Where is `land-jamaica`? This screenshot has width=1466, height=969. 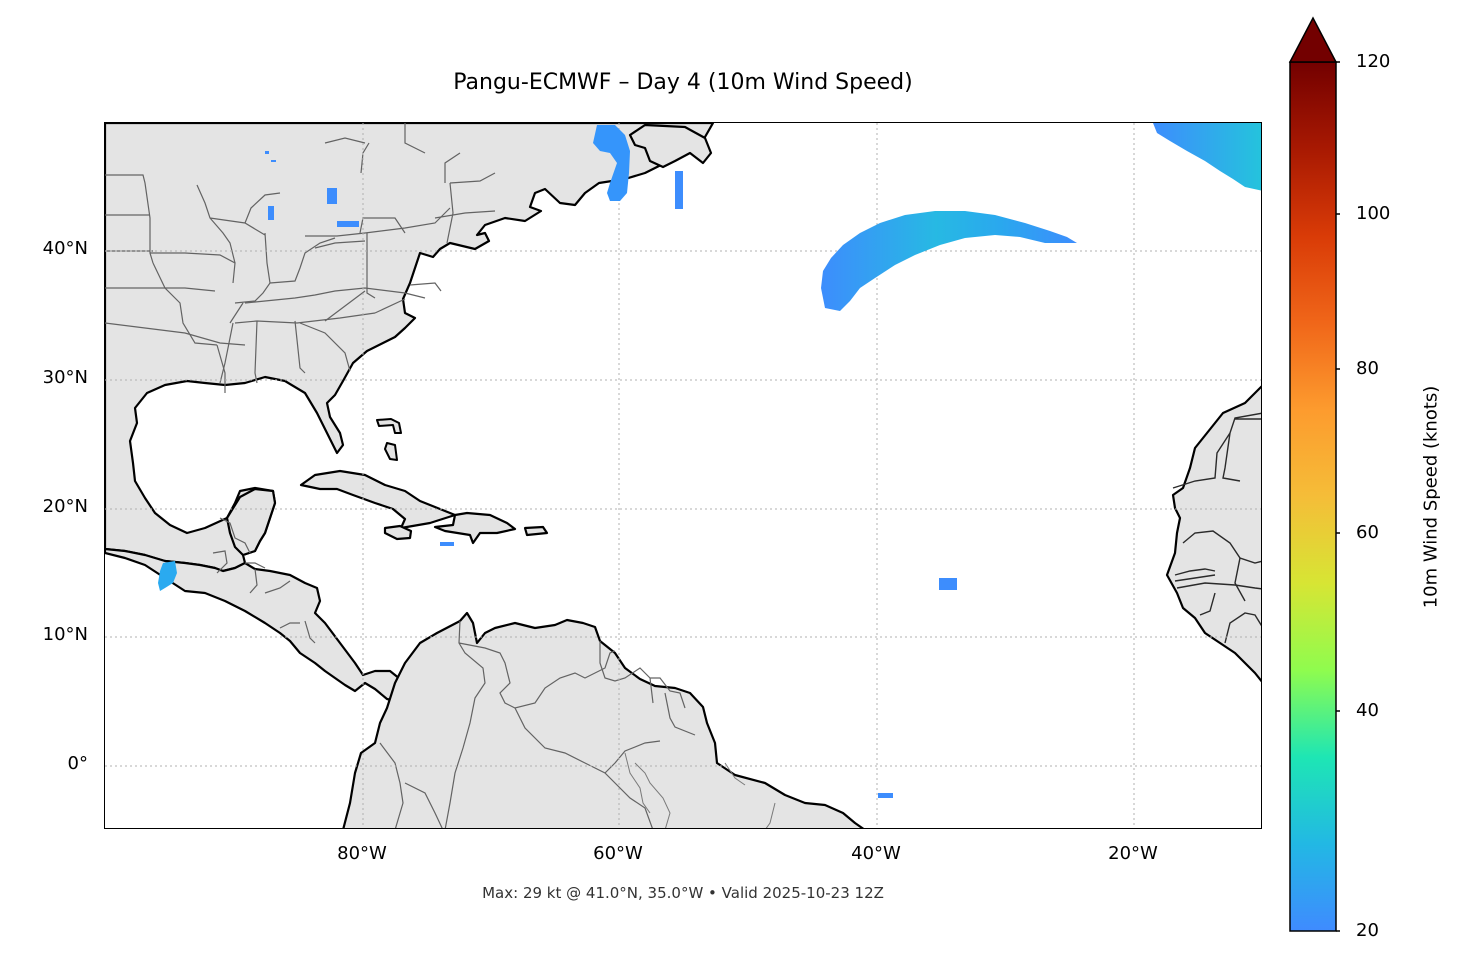 land-jamaica is located at coordinates (398, 532).